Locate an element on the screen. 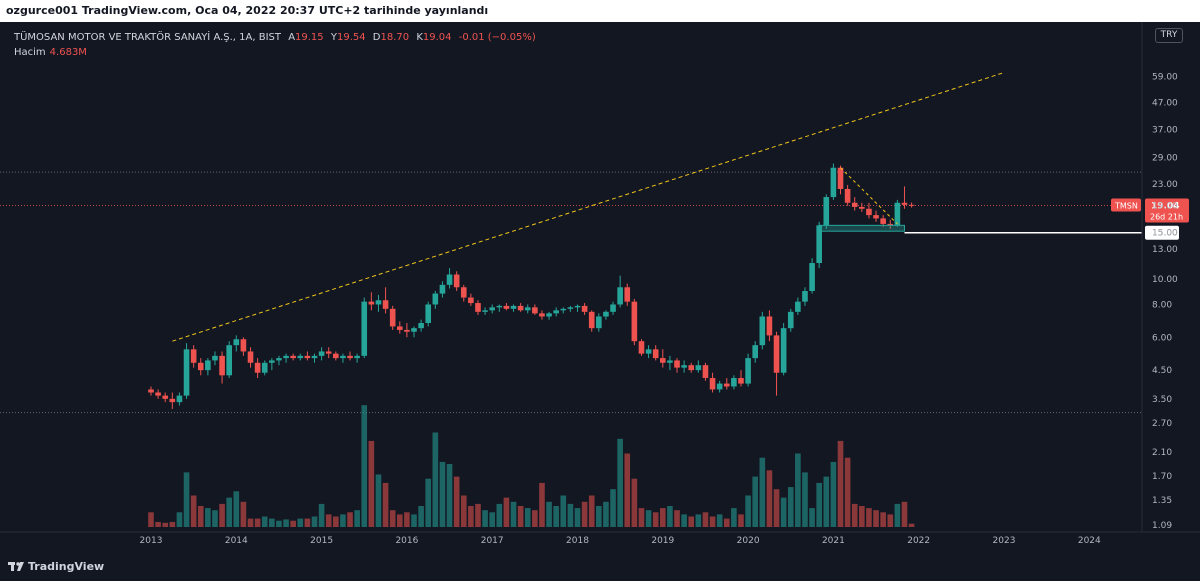 Image resolution: width=1200 pixels, height=581 pixels. price-tick-label: 15.00 is located at coordinates (1165, 234).